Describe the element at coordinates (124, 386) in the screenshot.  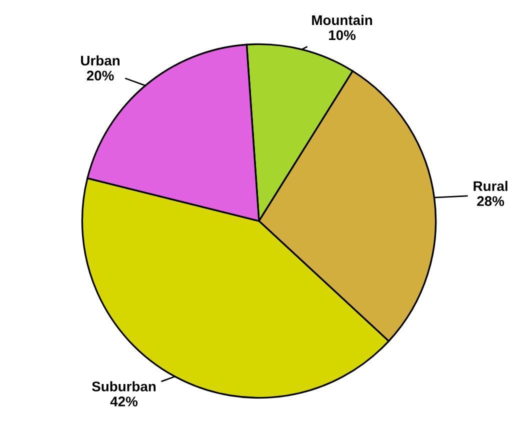
I see `slice-label: Suburban` at that location.